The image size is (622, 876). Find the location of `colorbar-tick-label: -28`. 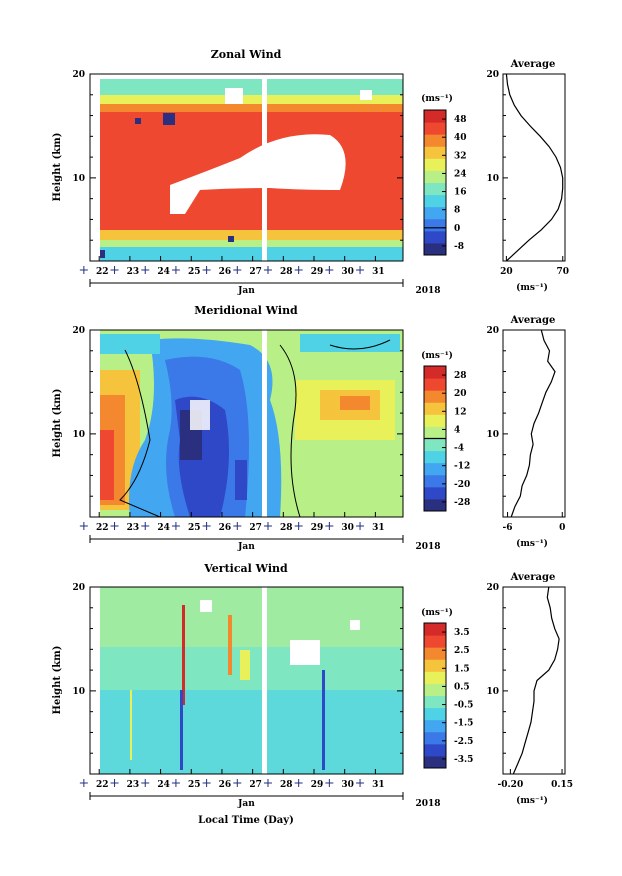

colorbar-tick-label: -28 is located at coordinates (462, 503).